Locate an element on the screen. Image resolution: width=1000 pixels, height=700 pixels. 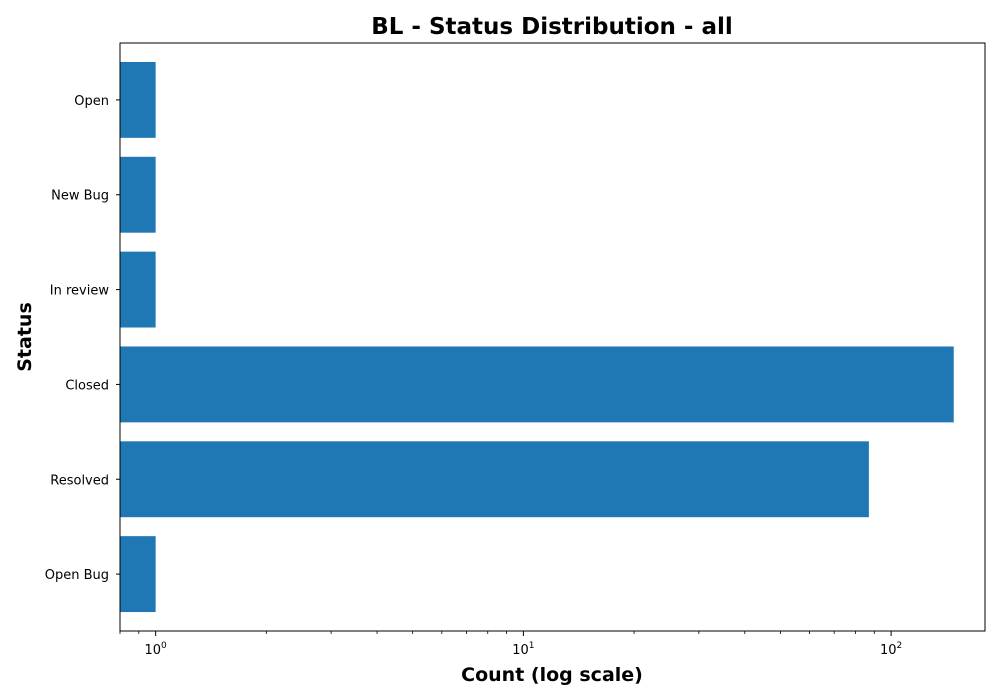
x-tick-label-1: 100 is located at coordinates (155, 649).